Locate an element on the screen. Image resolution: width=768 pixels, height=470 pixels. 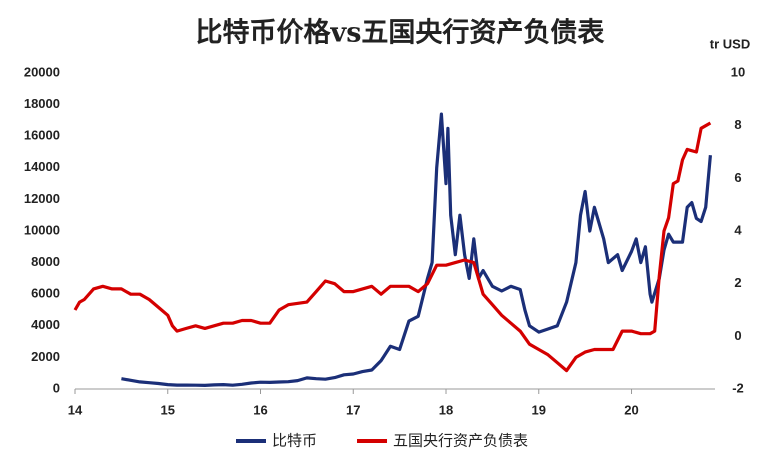
y-tick-label: 4000 is located at coordinates (45, 324).